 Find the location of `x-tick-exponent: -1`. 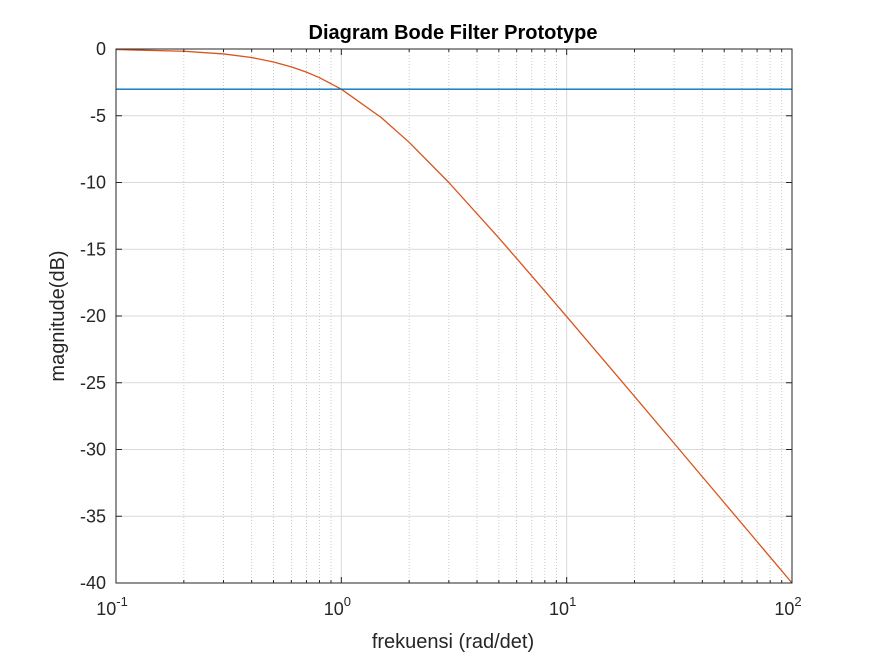

x-tick-exponent: -1 is located at coordinates (122, 601).